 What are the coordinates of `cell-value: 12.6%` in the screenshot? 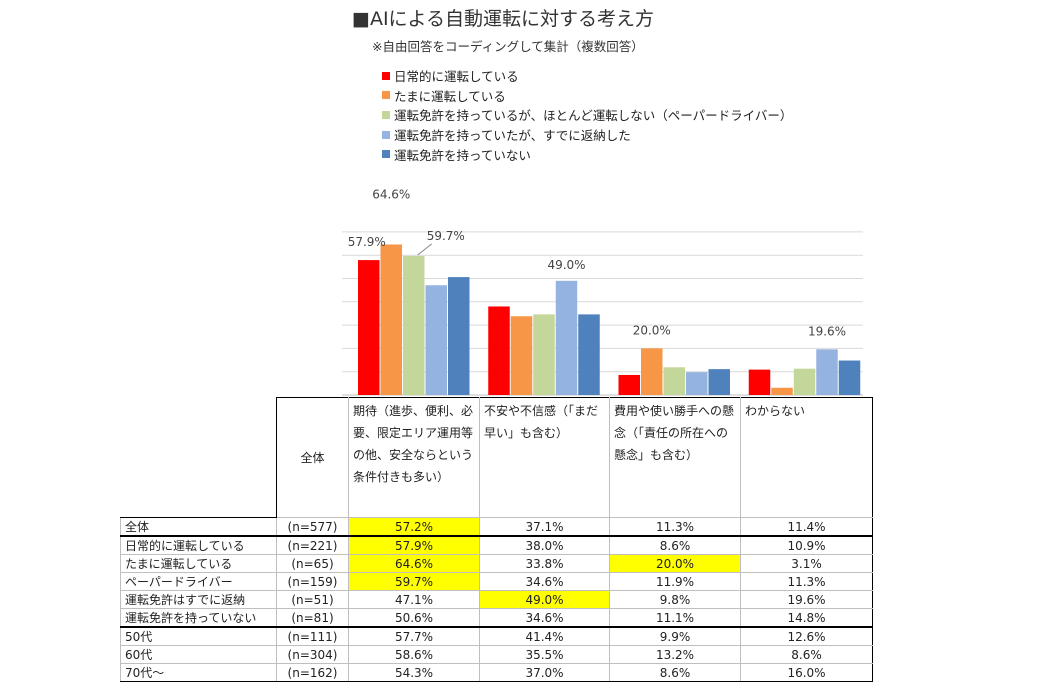 It's located at (806, 636).